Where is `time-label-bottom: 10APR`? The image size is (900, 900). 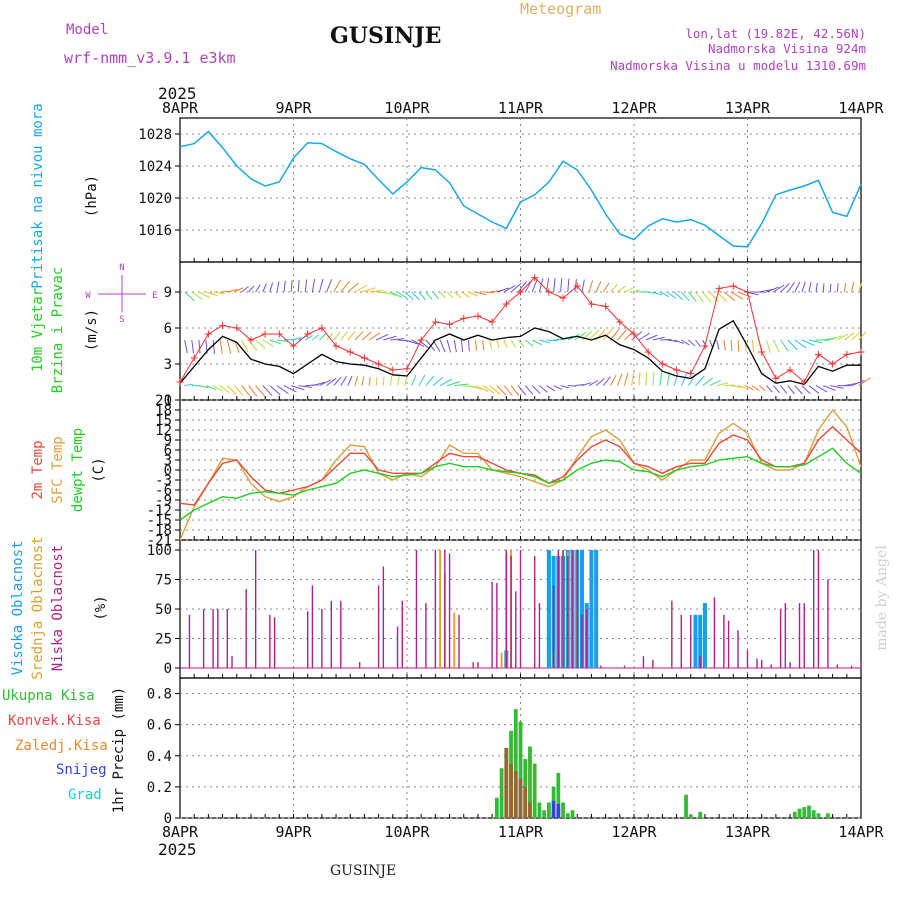
time-label-bottom: 10APR is located at coordinates (407, 832).